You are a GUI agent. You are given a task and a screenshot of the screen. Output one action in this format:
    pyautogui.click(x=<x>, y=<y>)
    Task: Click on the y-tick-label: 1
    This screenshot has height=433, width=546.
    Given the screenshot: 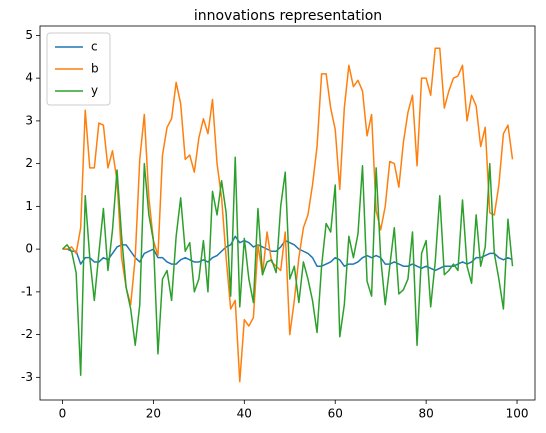 What is the action you would take?
    pyautogui.click(x=29, y=206)
    